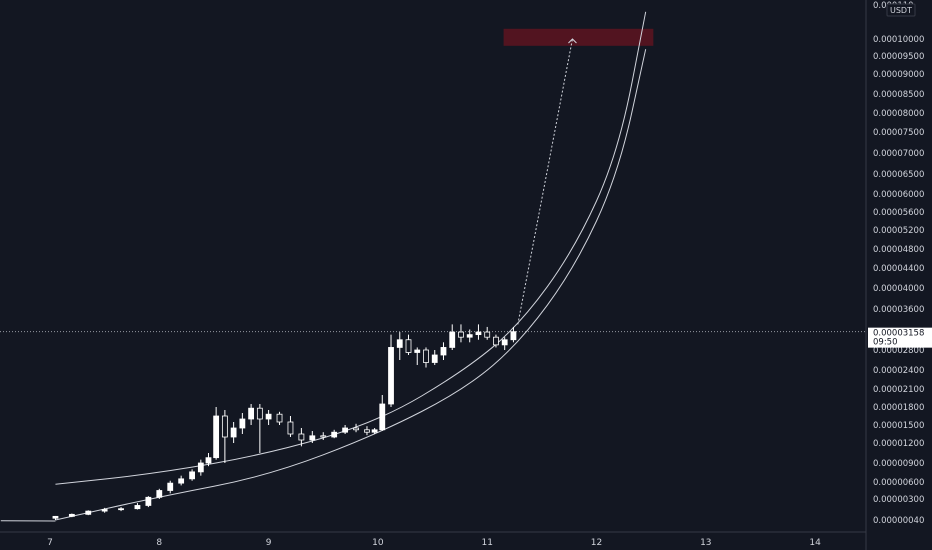 This screenshot has width=932, height=550. What do you see at coordinates (898, 114) in the screenshot?
I see `y-tick-label: 0.00008000` at bounding box center [898, 114].